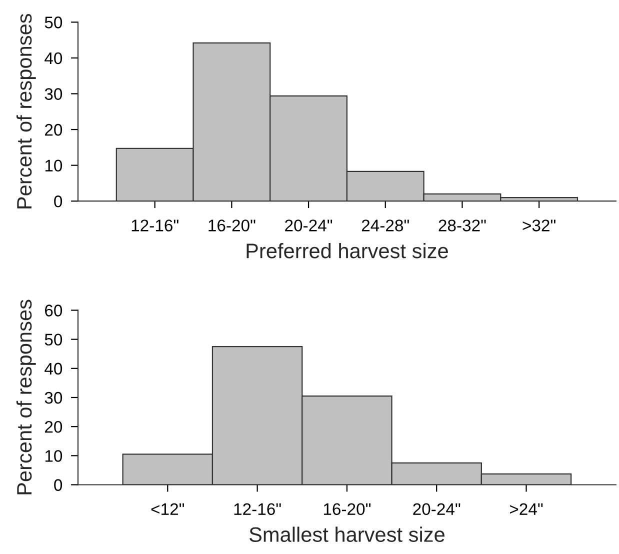  I want to click on x-tick-label: >32", so click(539, 226).